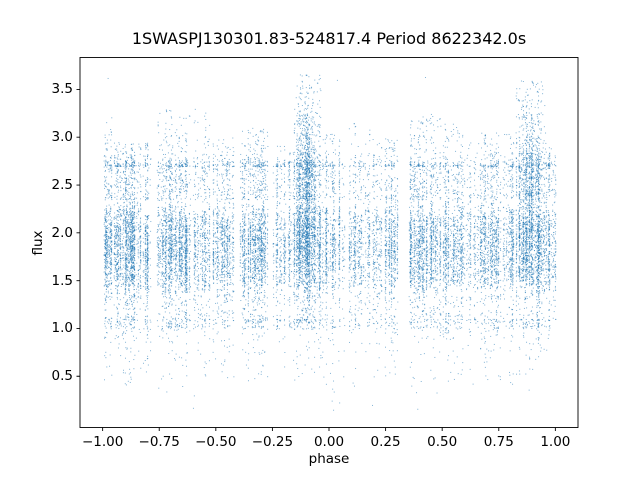  What do you see at coordinates (62, 328) in the screenshot?
I see `y-tick-label: 1.0` at bounding box center [62, 328].